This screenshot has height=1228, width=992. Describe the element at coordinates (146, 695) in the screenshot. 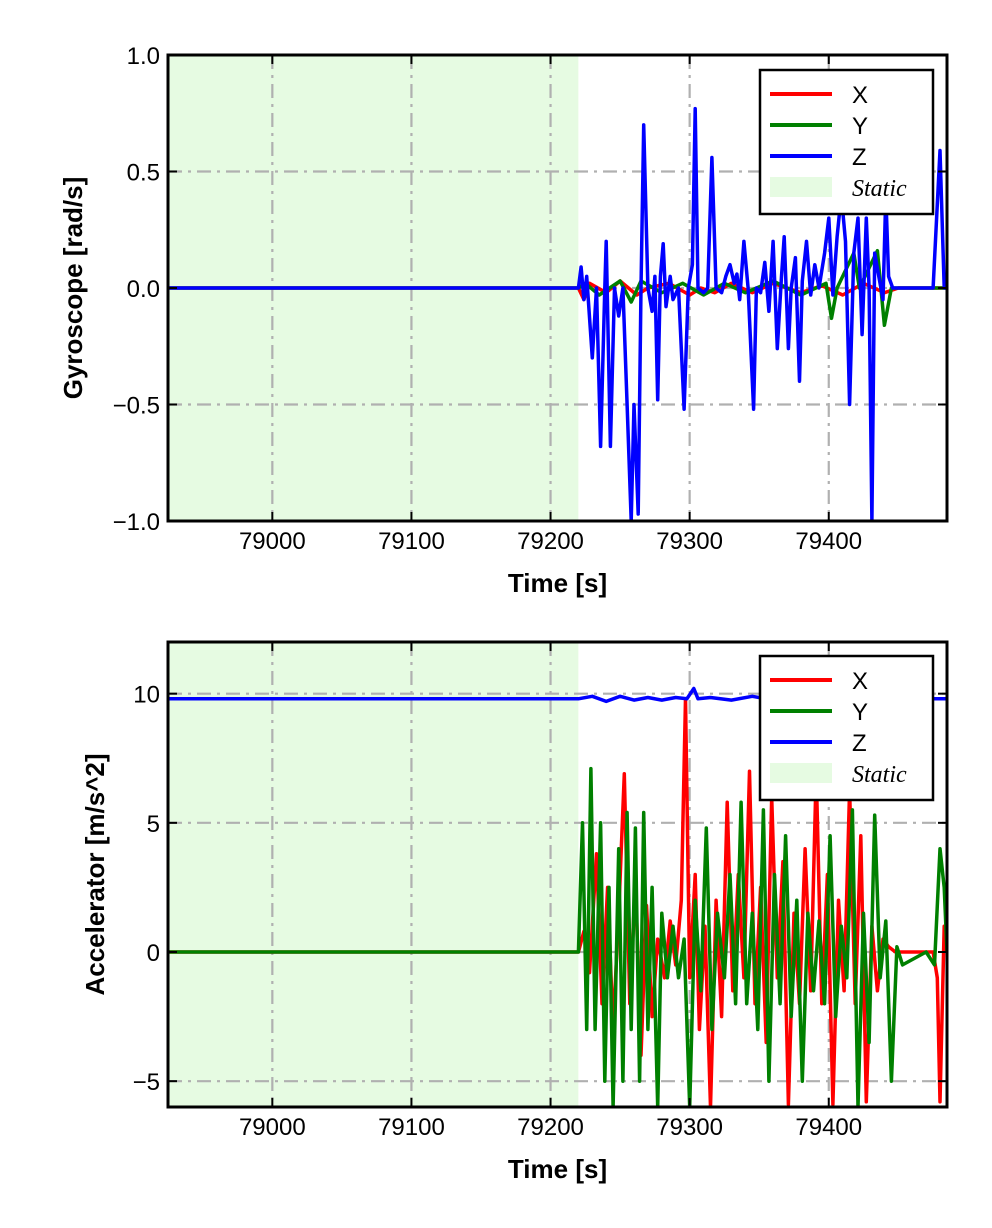

I see `y-tick-label: 10` at that location.